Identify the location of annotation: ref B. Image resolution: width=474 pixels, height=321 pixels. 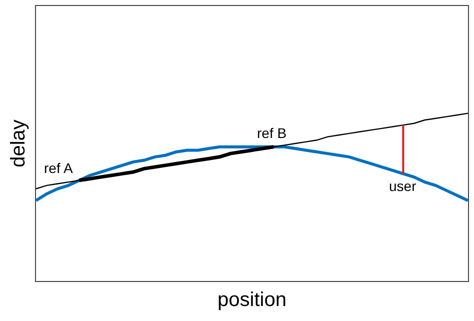
(272, 133).